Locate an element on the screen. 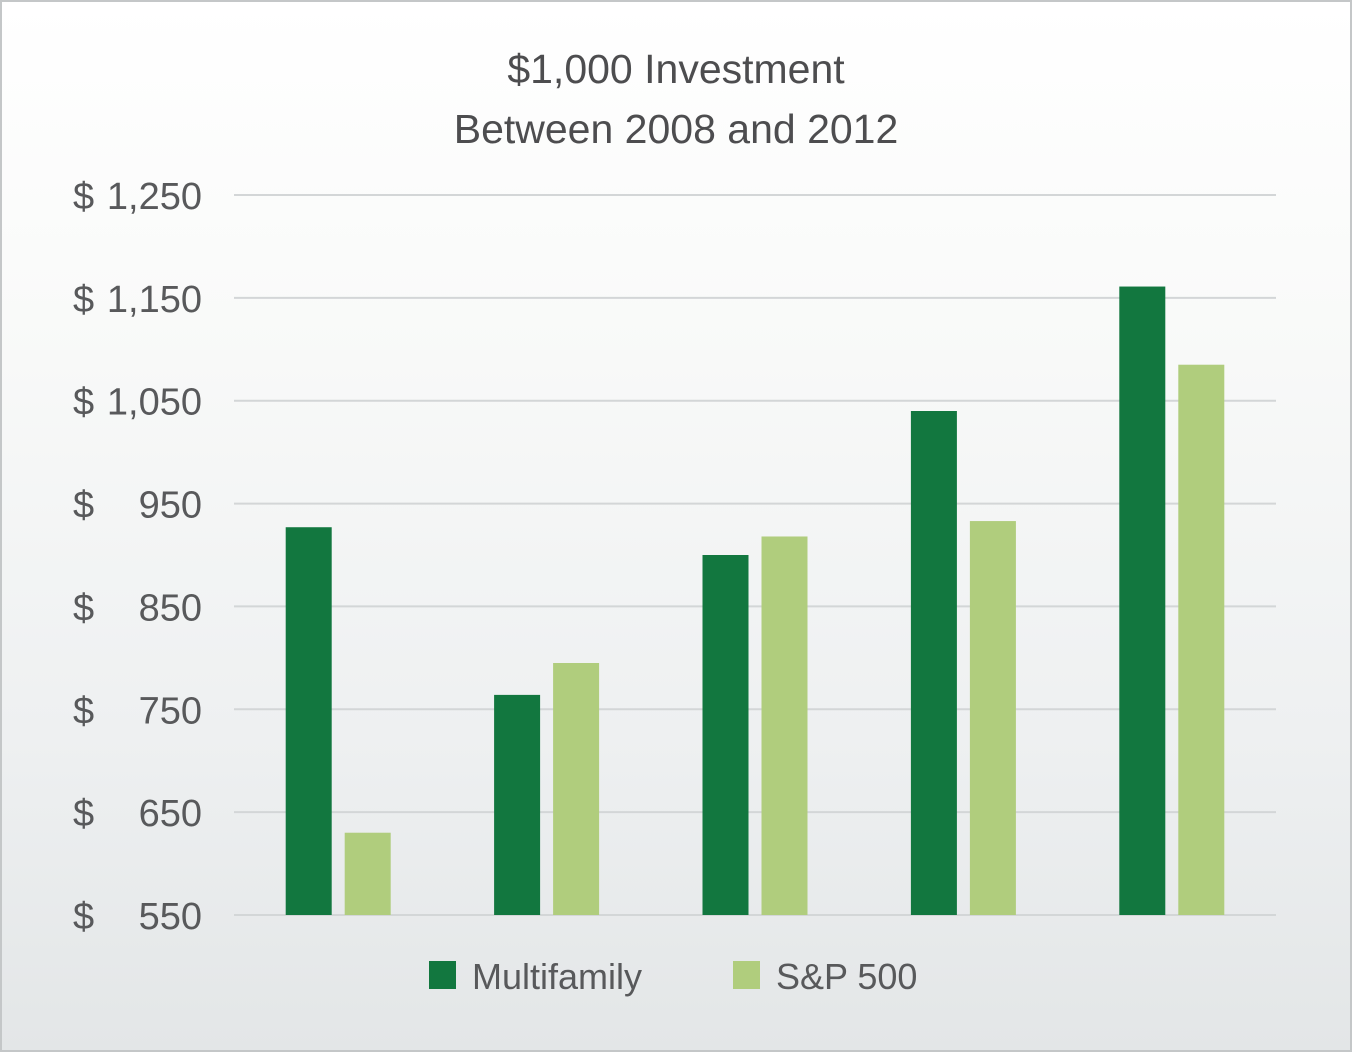  legend-swatch-sp500 is located at coordinates (746, 975).